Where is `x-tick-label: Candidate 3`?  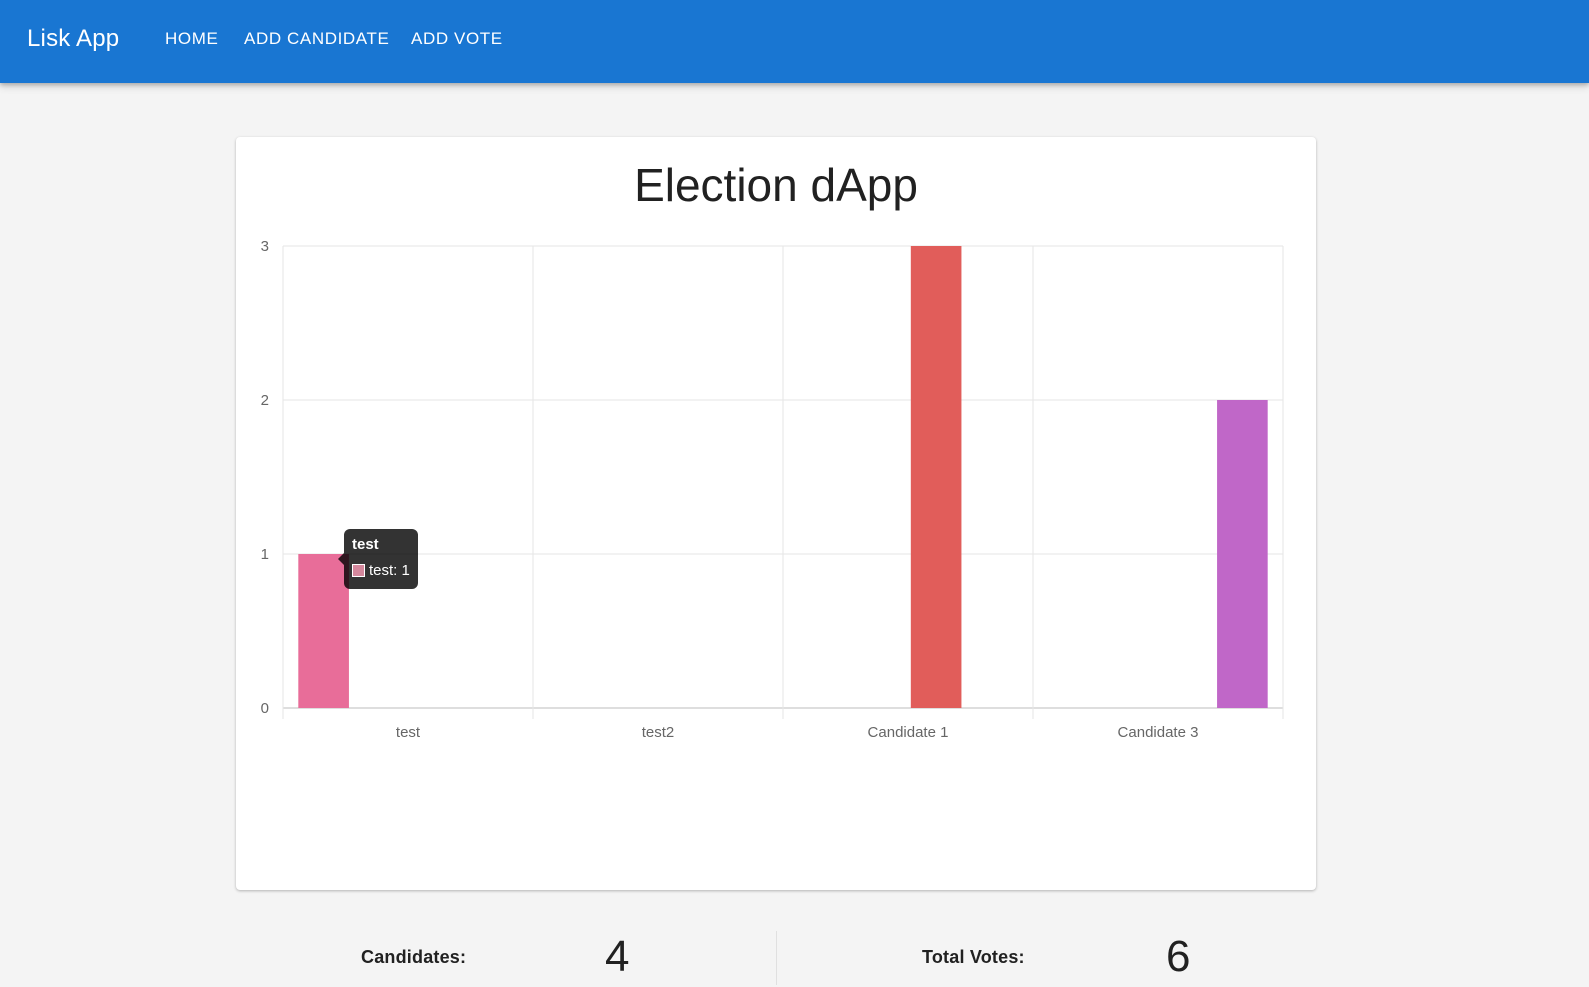
x-tick-label: Candidate 3 is located at coordinates (1158, 732).